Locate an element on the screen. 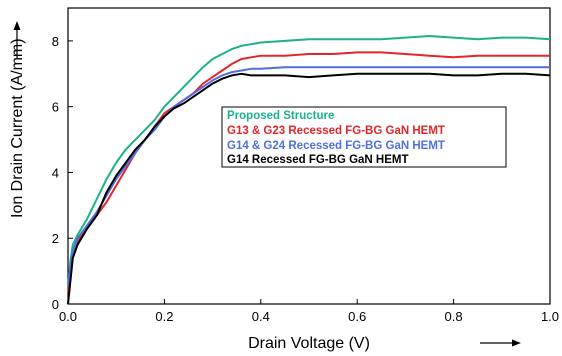 This screenshot has width=562, height=356. y-tick-label: 8 is located at coordinates (55, 41).